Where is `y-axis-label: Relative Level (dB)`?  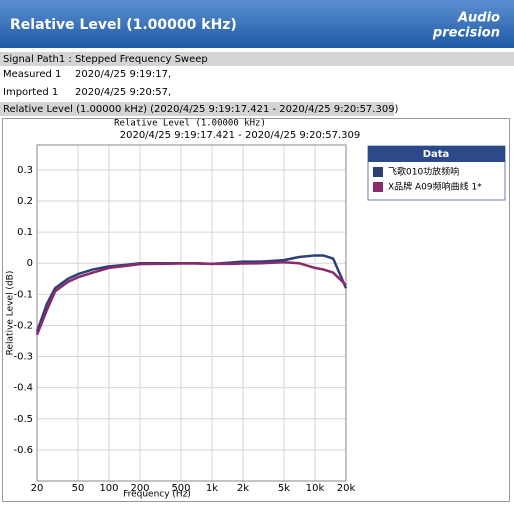
y-axis-label: Relative Level (dB) is located at coordinates (11, 313).